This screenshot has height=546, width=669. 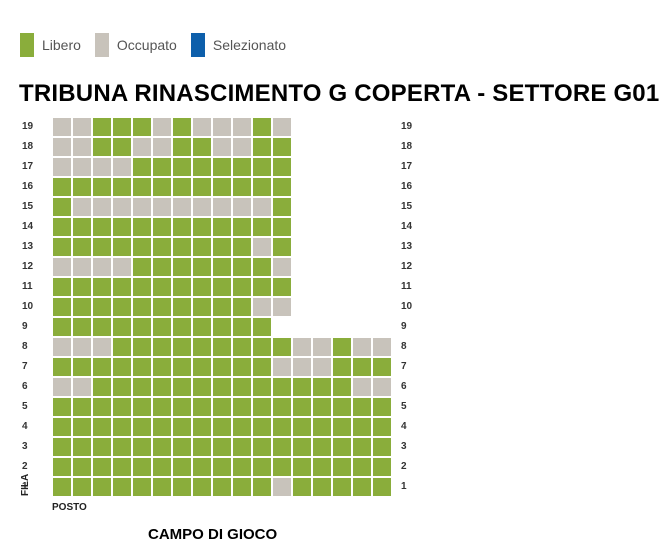 I want to click on seat-r4-p1-free, so click(x=62, y=427).